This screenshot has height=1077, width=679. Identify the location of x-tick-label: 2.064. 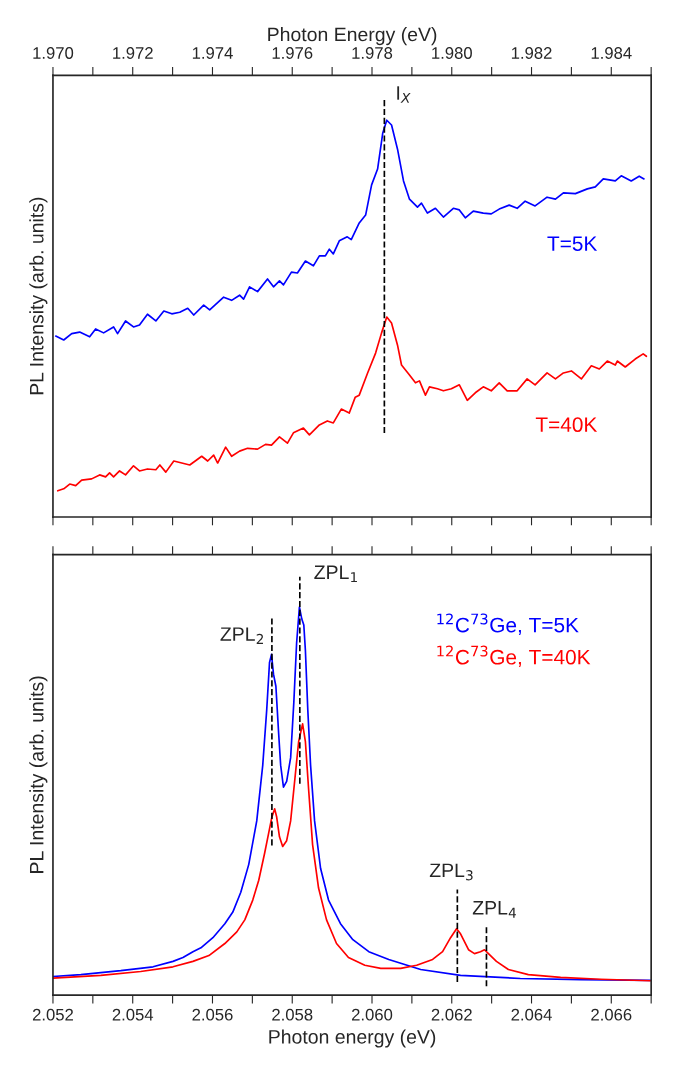
(531, 1014).